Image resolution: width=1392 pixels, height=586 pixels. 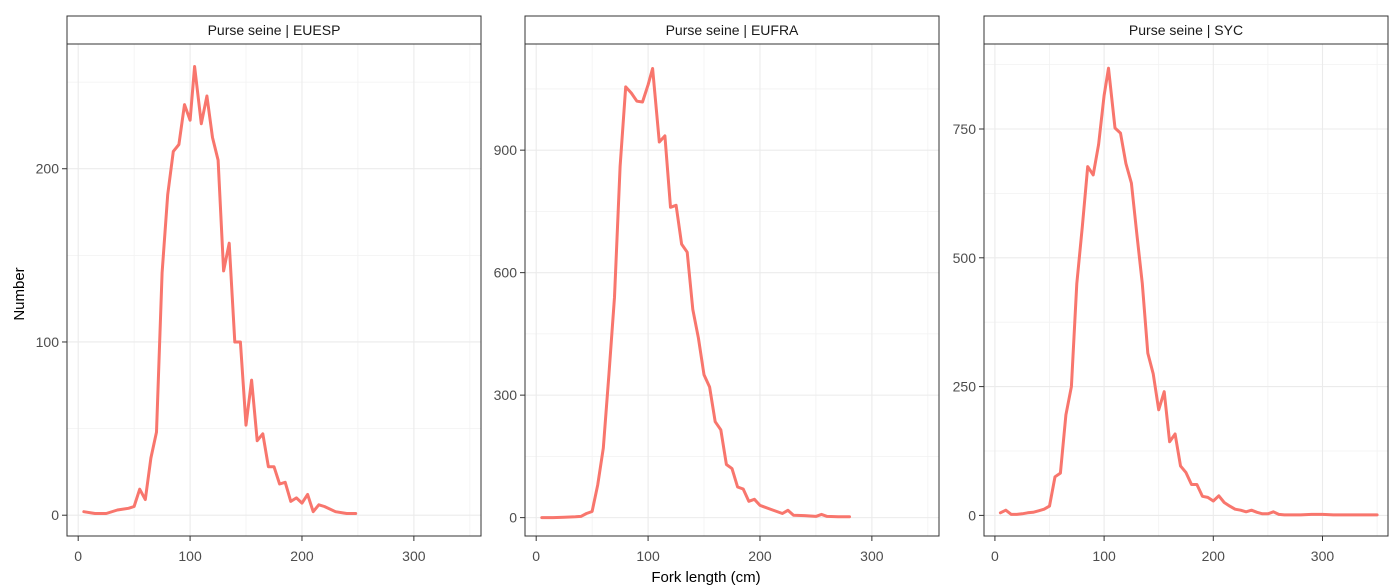 I want to click on strip-title-3: Purse seine | SYC, so click(x=1186, y=30).